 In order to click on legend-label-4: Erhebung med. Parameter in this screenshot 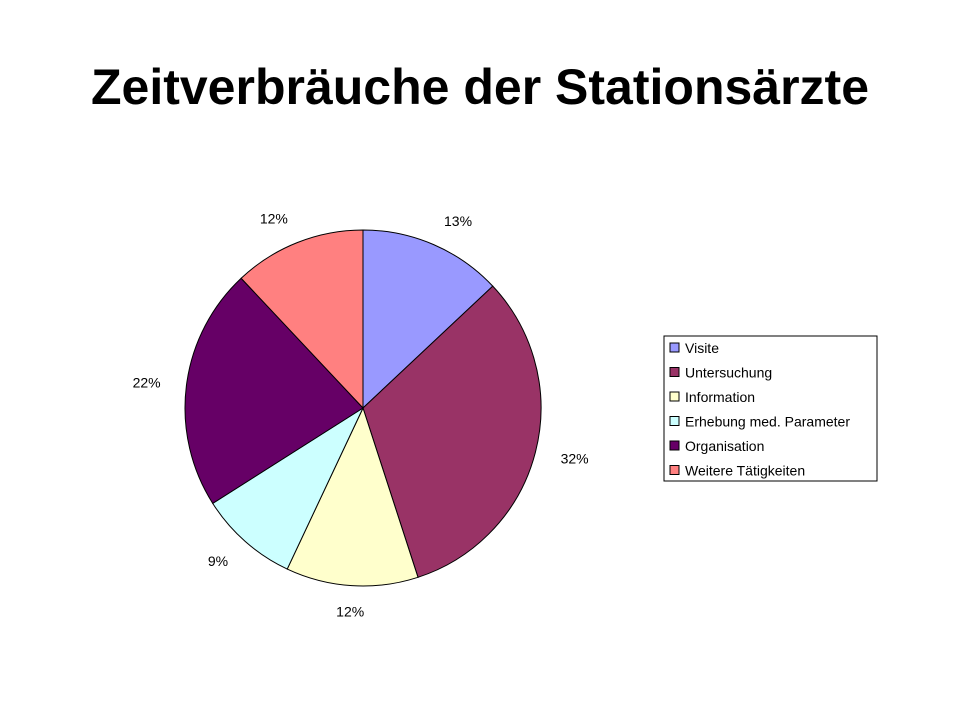, I will do `click(767, 422)`.